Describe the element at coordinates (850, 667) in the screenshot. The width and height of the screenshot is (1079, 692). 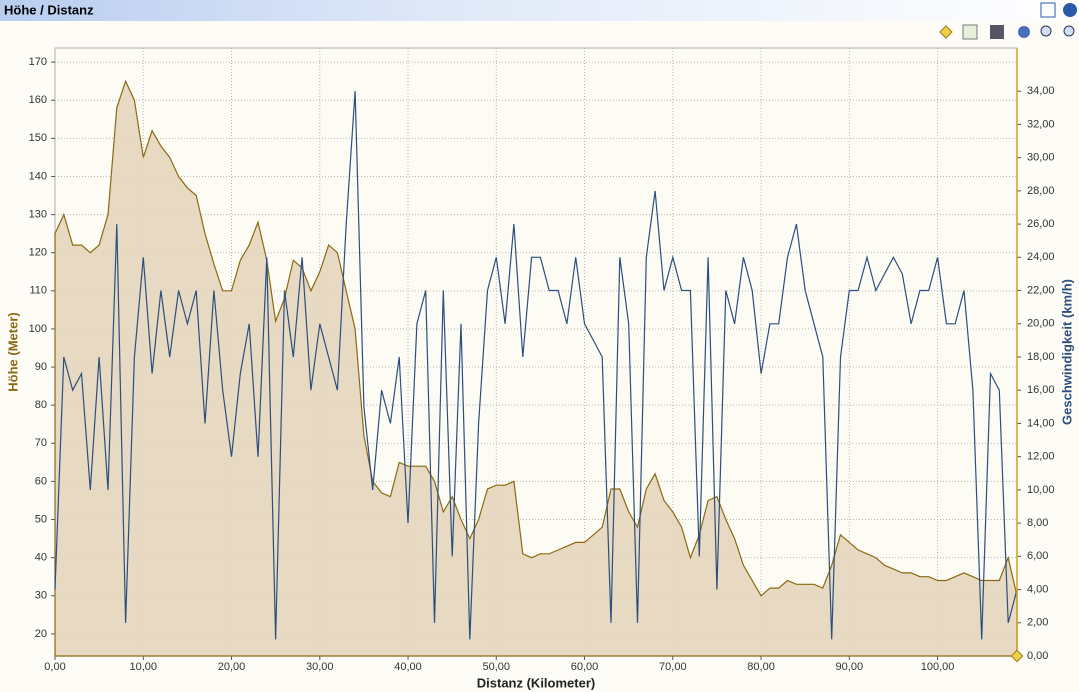
I see `x-tick-label: 90,00` at that location.